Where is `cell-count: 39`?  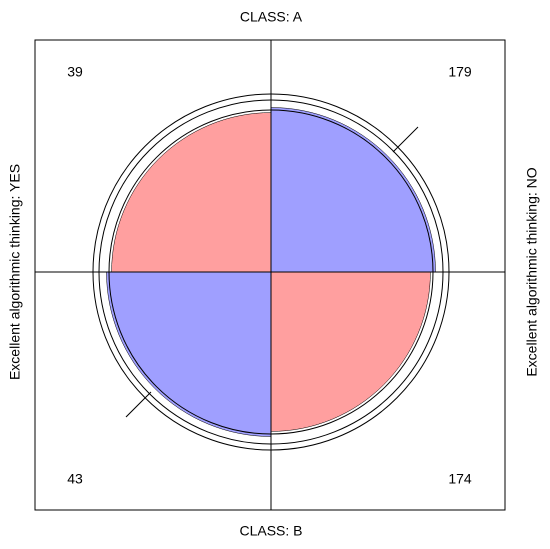
cell-count: 39 is located at coordinates (75, 72).